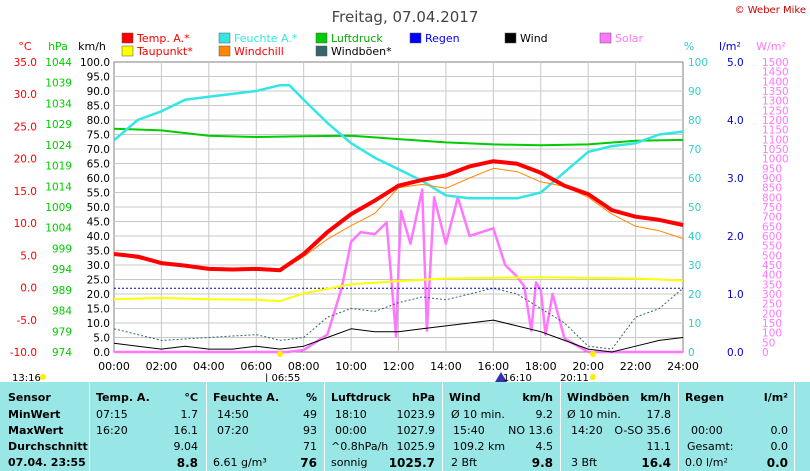 The height and width of the screenshot is (471, 810). What do you see at coordinates (28, 289) in the screenshot?
I see `temp-axis-tick-label: 0.0` at bounding box center [28, 289].